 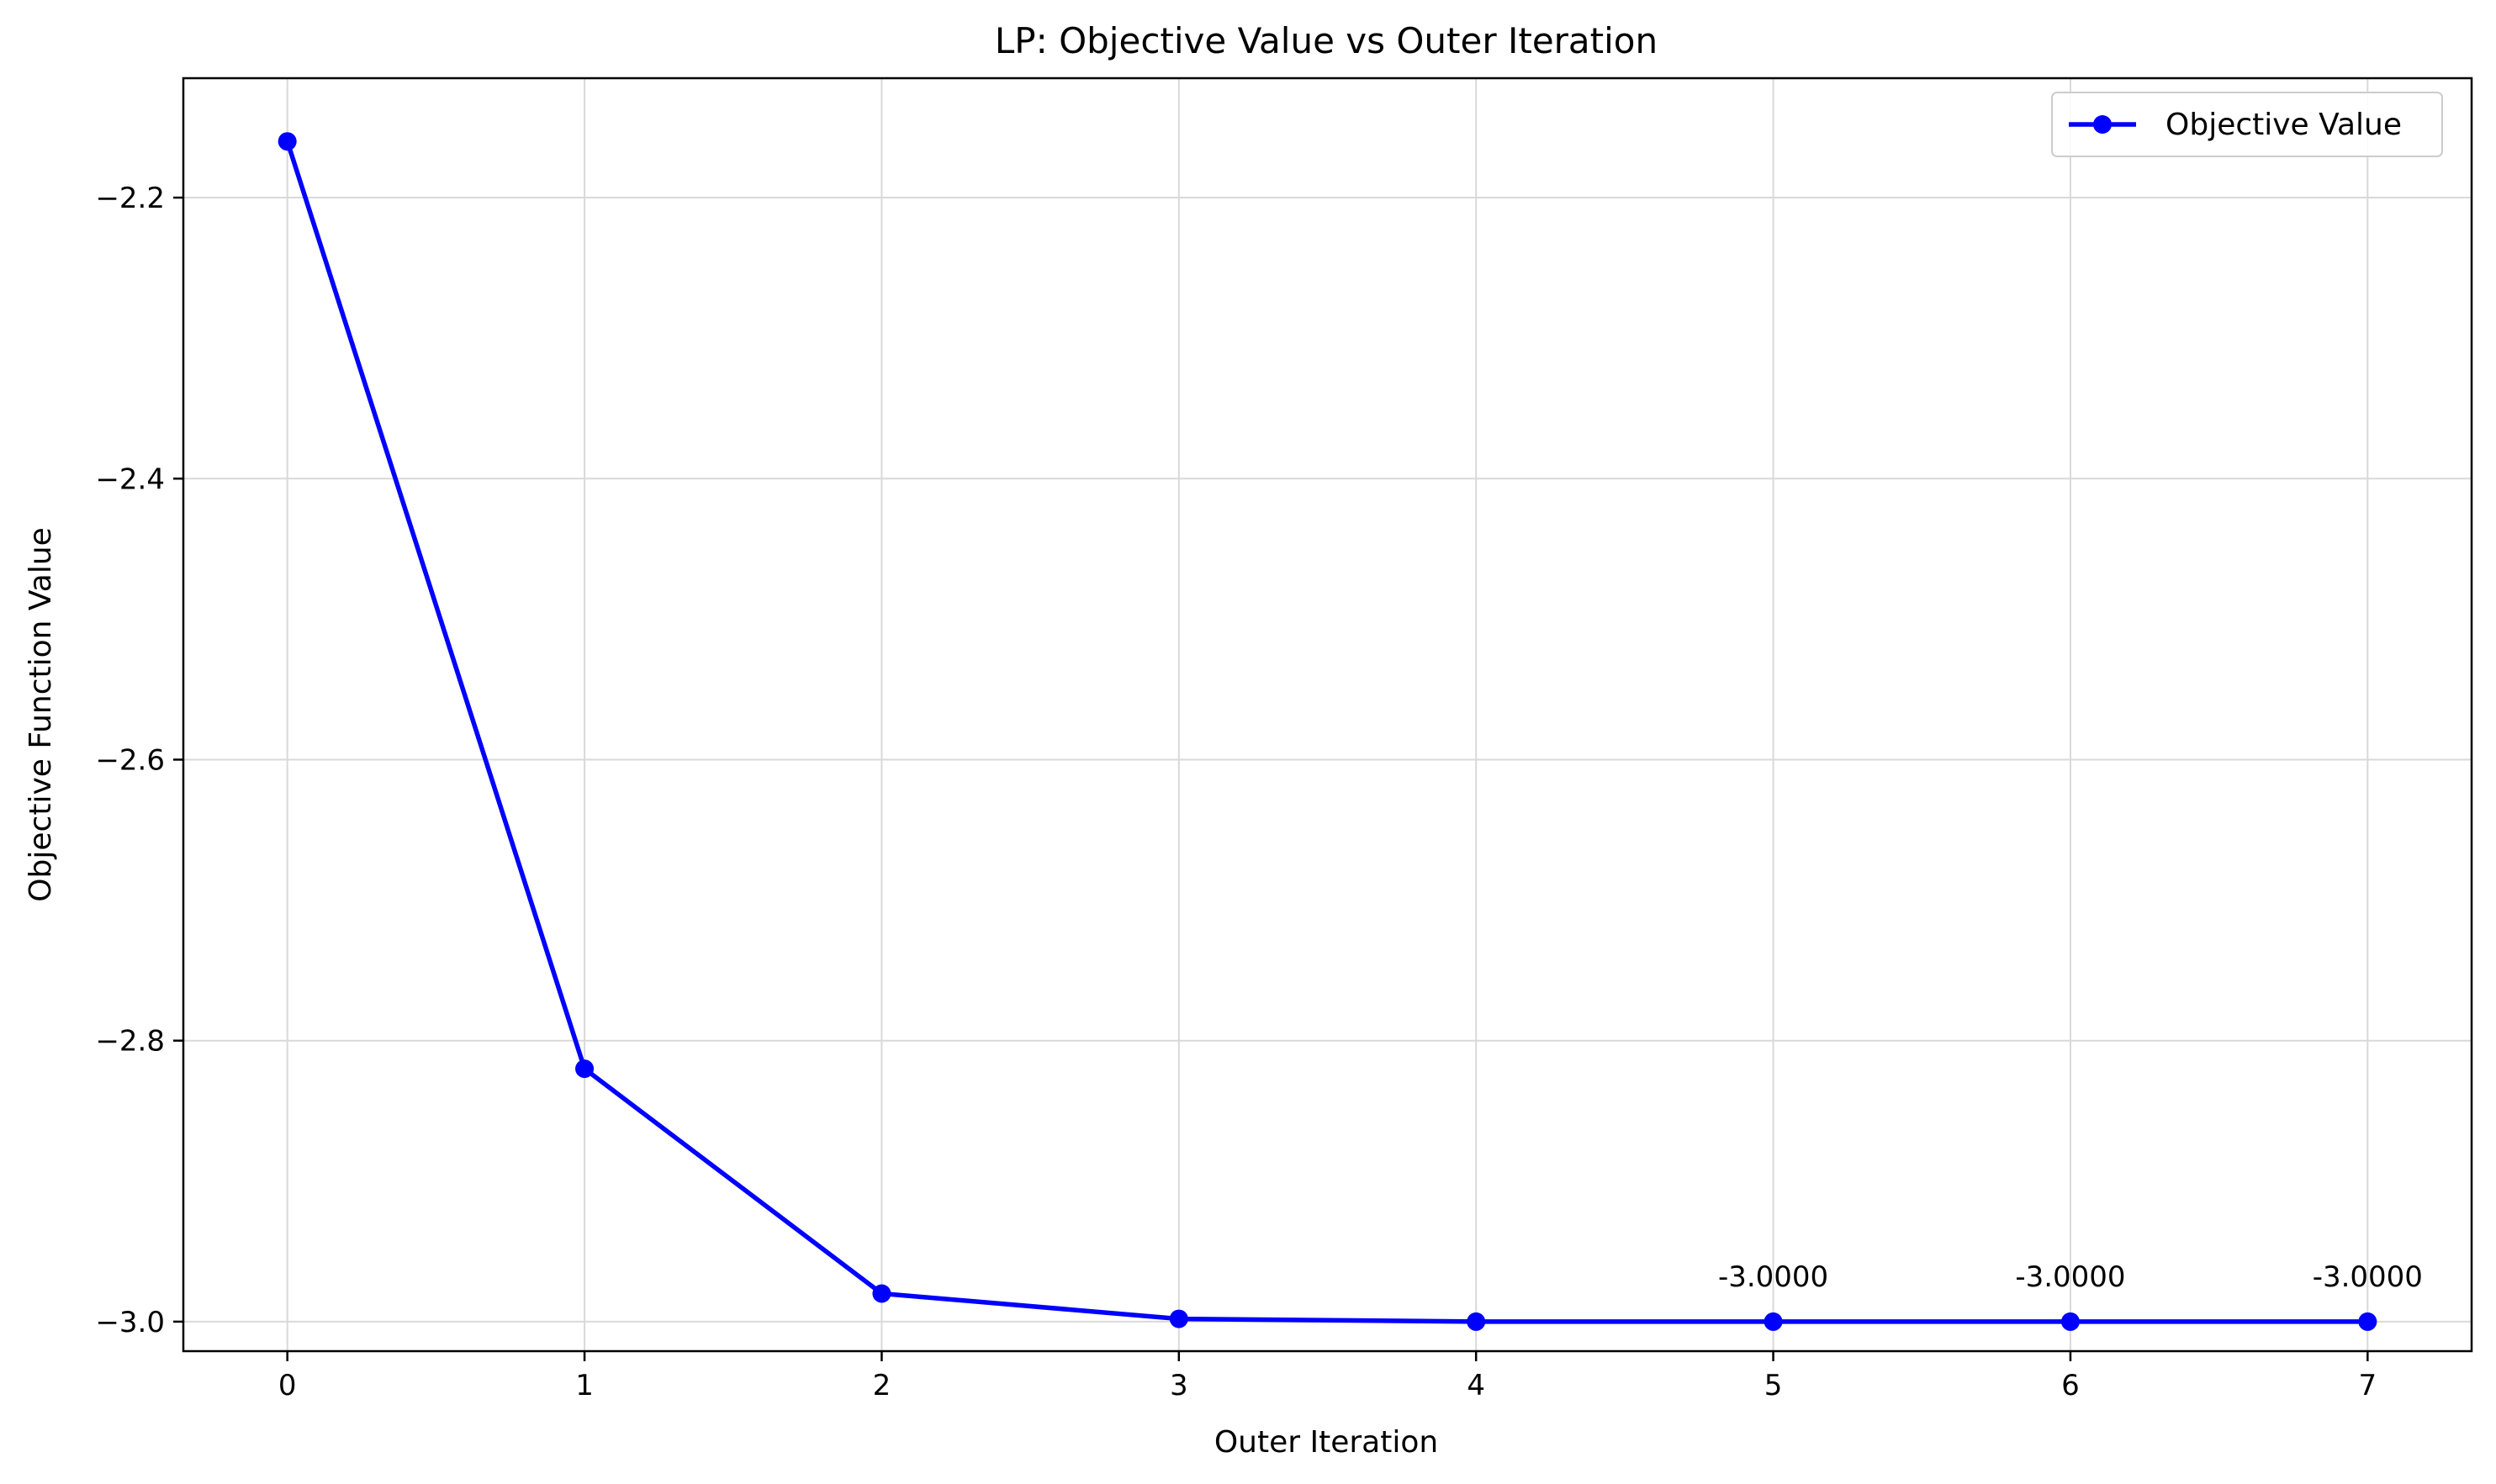 I want to click on y-axis-label: Objective Function Value, so click(x=41, y=714).